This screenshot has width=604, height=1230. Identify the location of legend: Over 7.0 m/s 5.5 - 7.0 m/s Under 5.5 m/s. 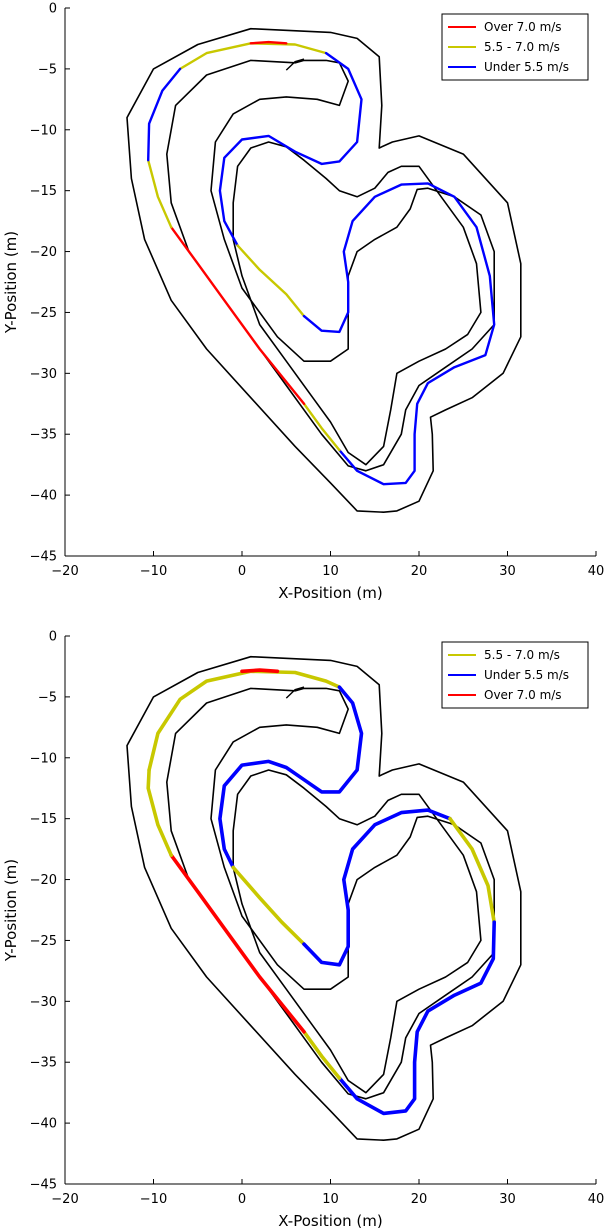
(515, 47).